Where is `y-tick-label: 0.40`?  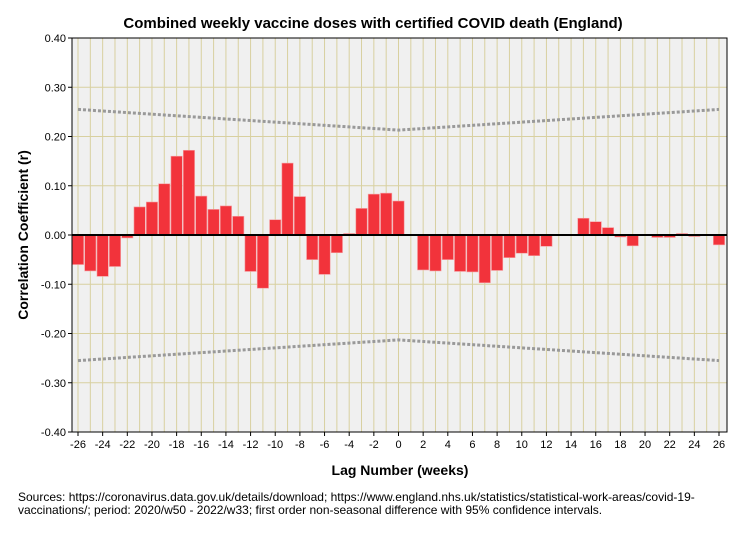
y-tick-label: 0.40 is located at coordinates (55, 39).